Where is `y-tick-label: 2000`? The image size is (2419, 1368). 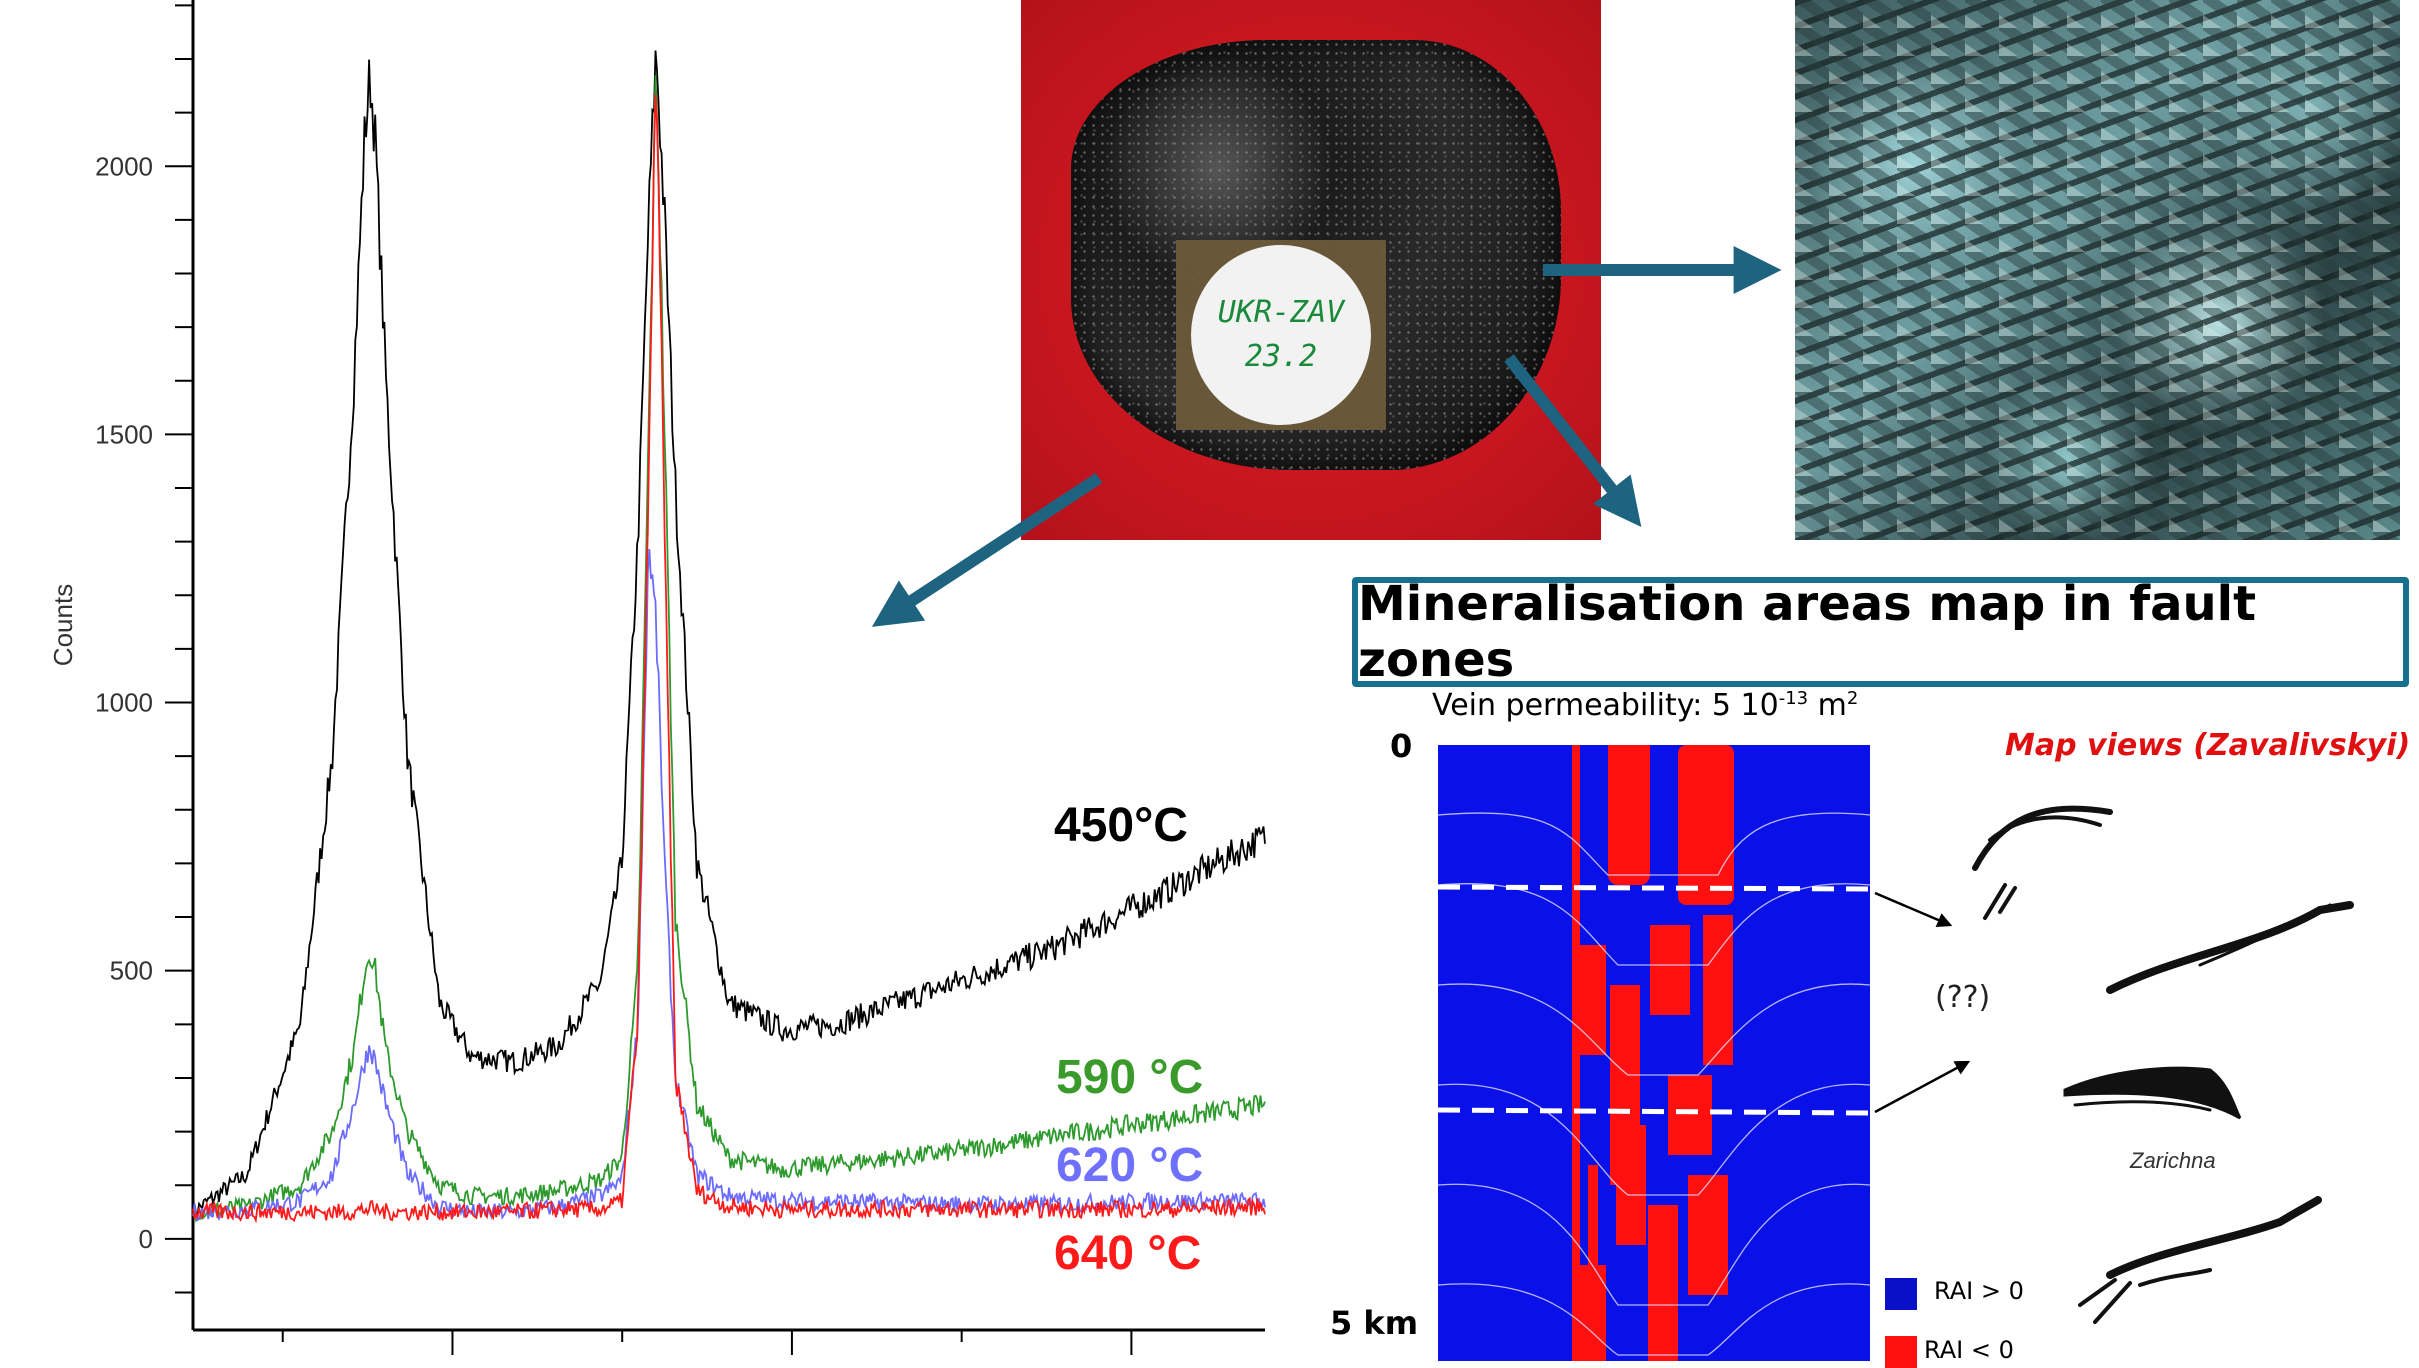 y-tick-label: 2000 is located at coordinates (124, 166).